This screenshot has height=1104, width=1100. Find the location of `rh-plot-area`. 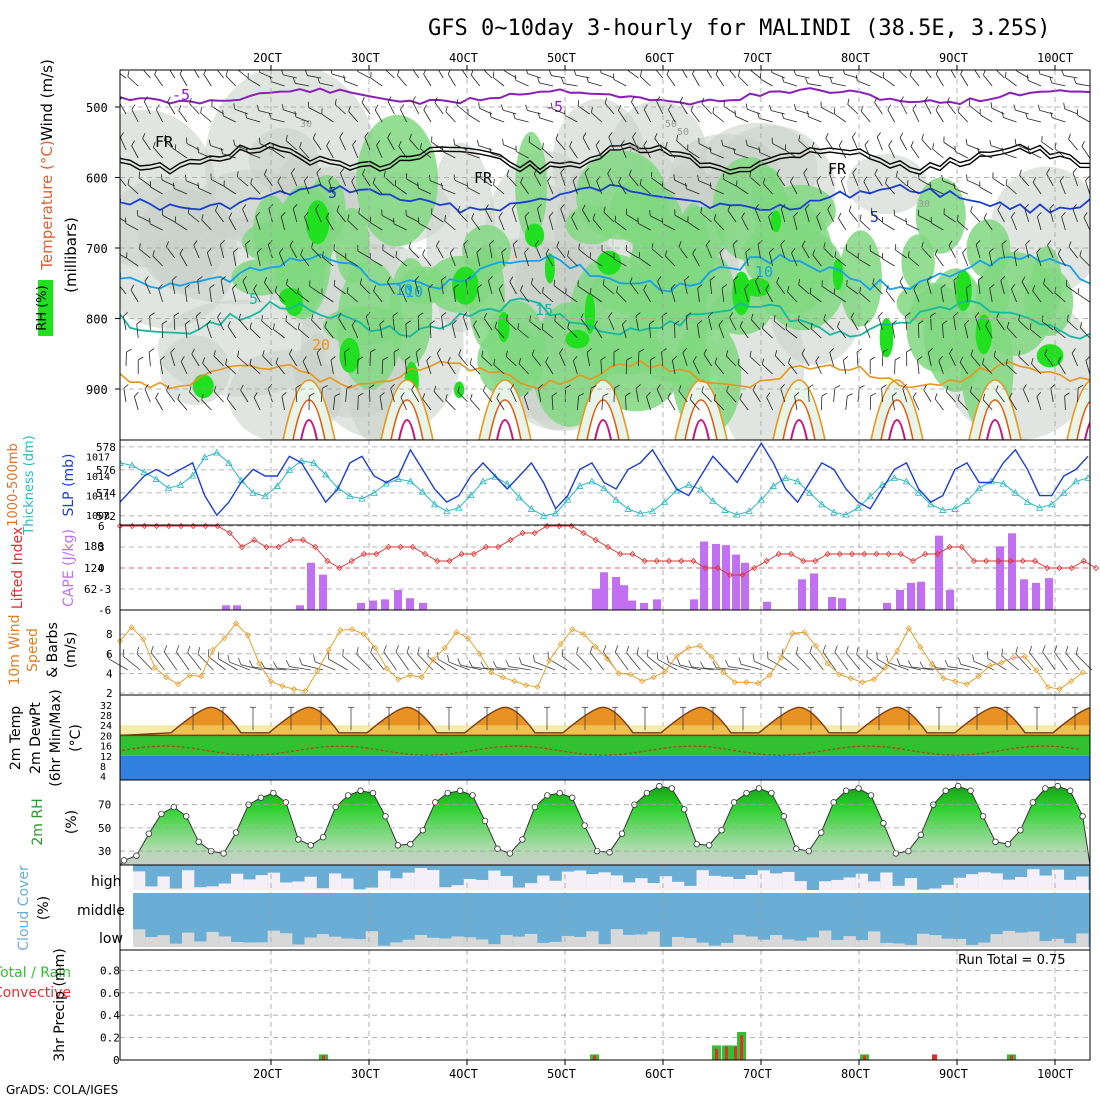

rh-plot-area is located at coordinates (605, 824).